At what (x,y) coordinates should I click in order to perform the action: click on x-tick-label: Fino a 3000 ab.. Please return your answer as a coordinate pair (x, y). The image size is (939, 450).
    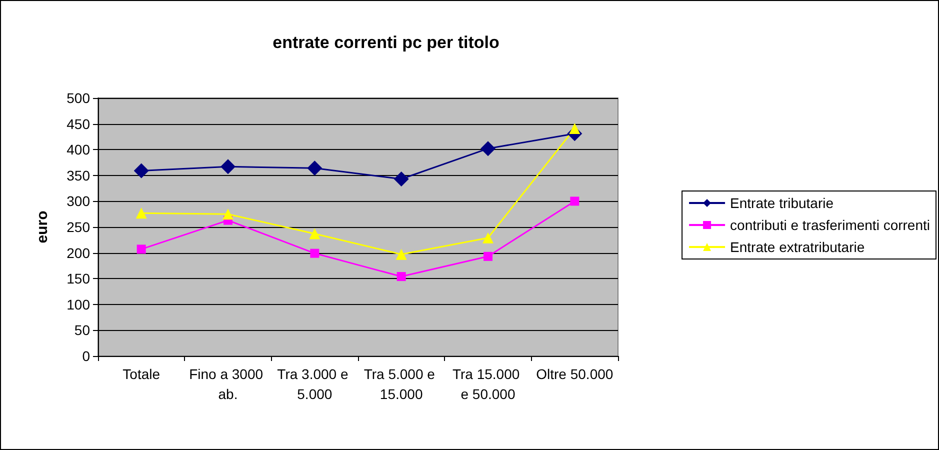
    Looking at the image, I should click on (228, 384).